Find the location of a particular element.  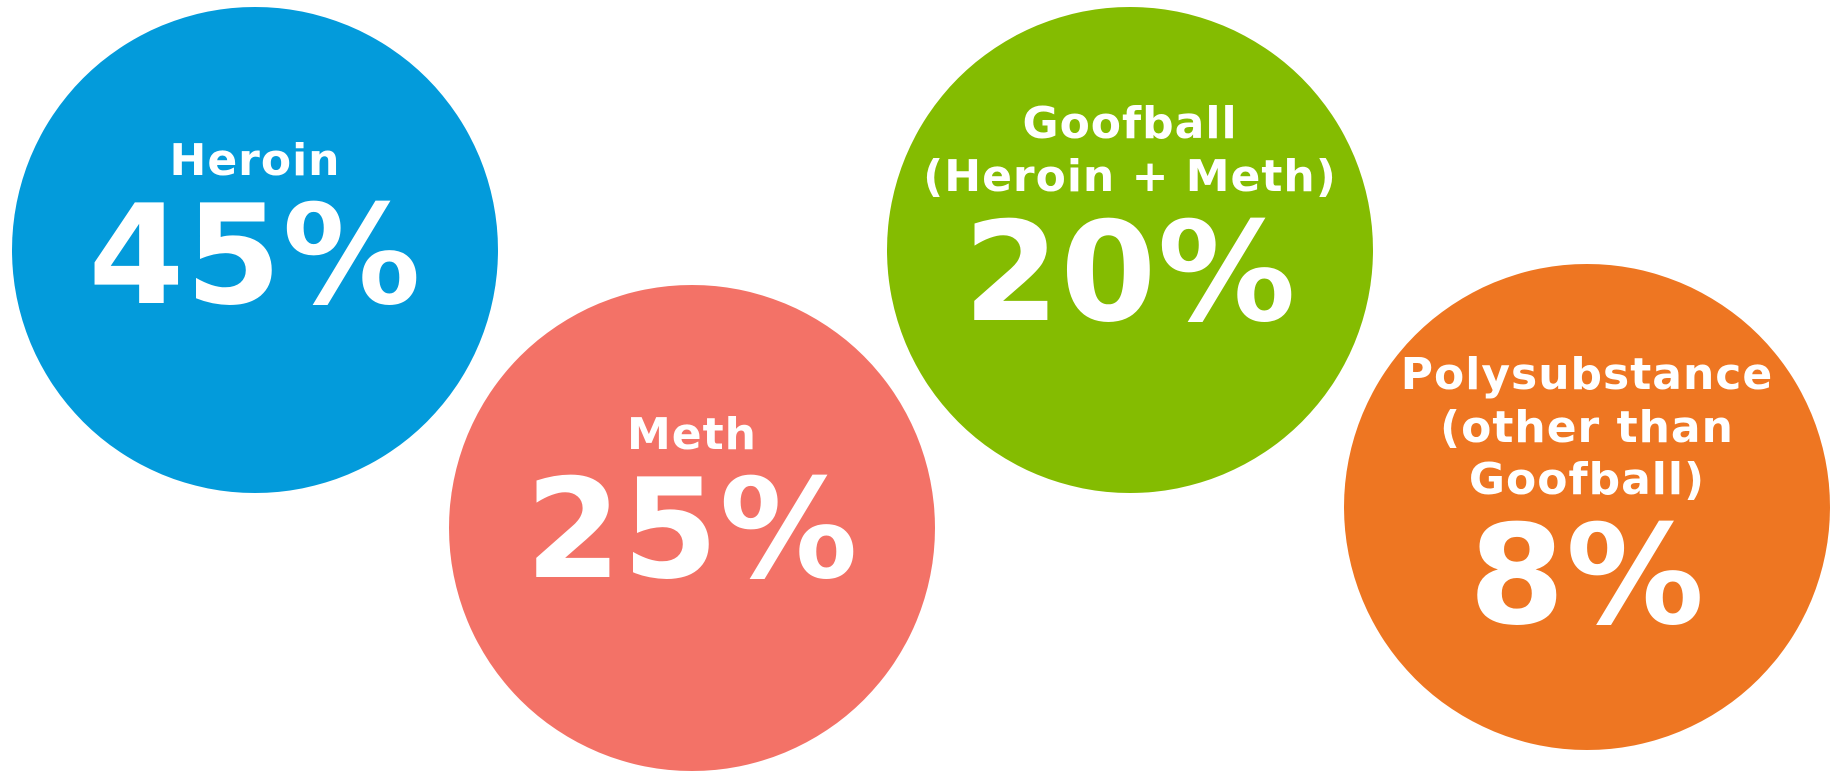

bubble-meth-label: Meth is located at coordinates (692, 435).